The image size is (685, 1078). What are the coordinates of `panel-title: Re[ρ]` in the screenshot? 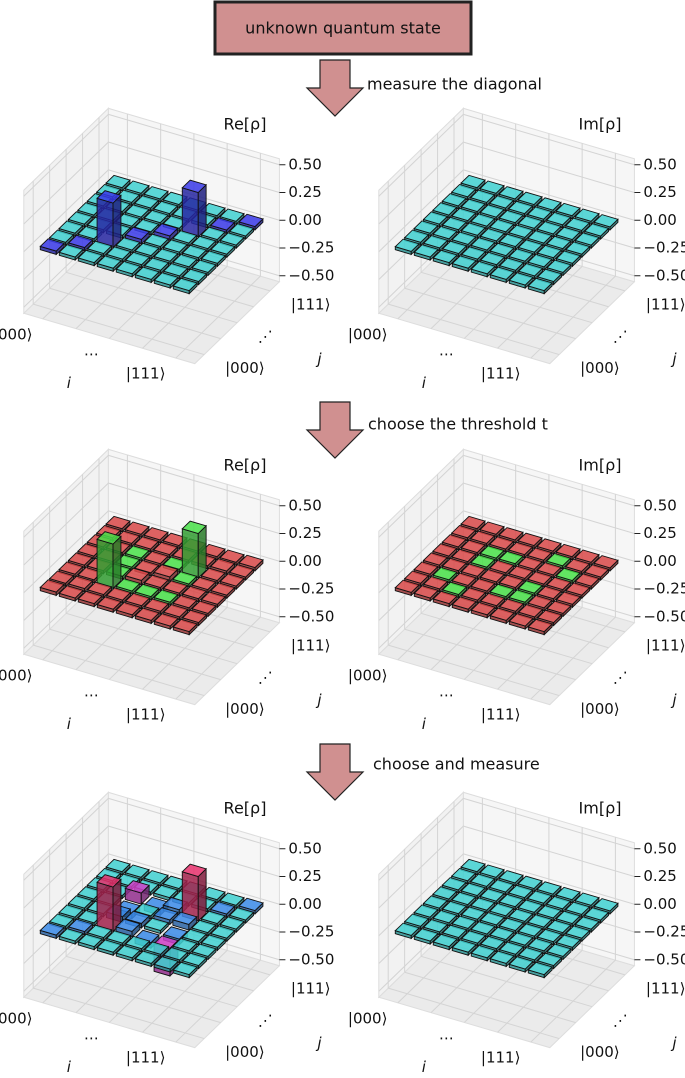 It's located at (245, 465).